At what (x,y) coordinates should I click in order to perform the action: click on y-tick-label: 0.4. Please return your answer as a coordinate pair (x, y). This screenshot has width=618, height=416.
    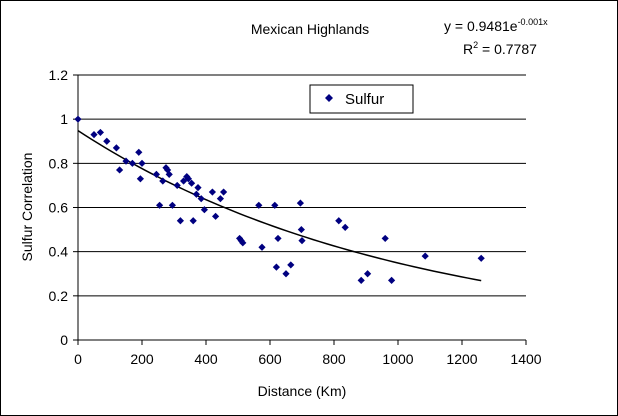
    Looking at the image, I should click on (59, 252).